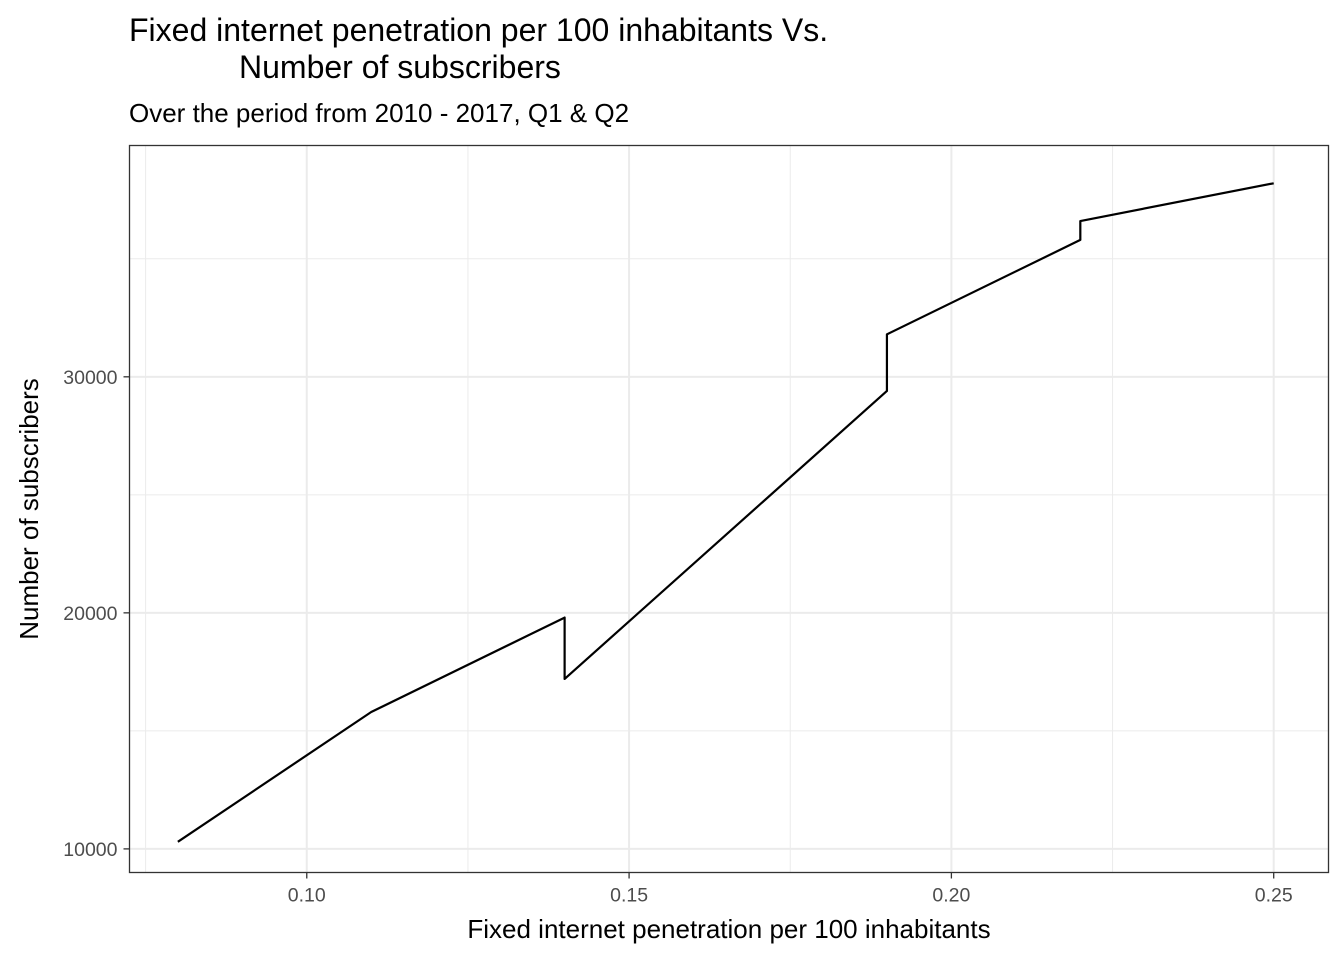 Image resolution: width=1344 pixels, height=960 pixels. I want to click on x-tick-label: 0.10, so click(307, 896).